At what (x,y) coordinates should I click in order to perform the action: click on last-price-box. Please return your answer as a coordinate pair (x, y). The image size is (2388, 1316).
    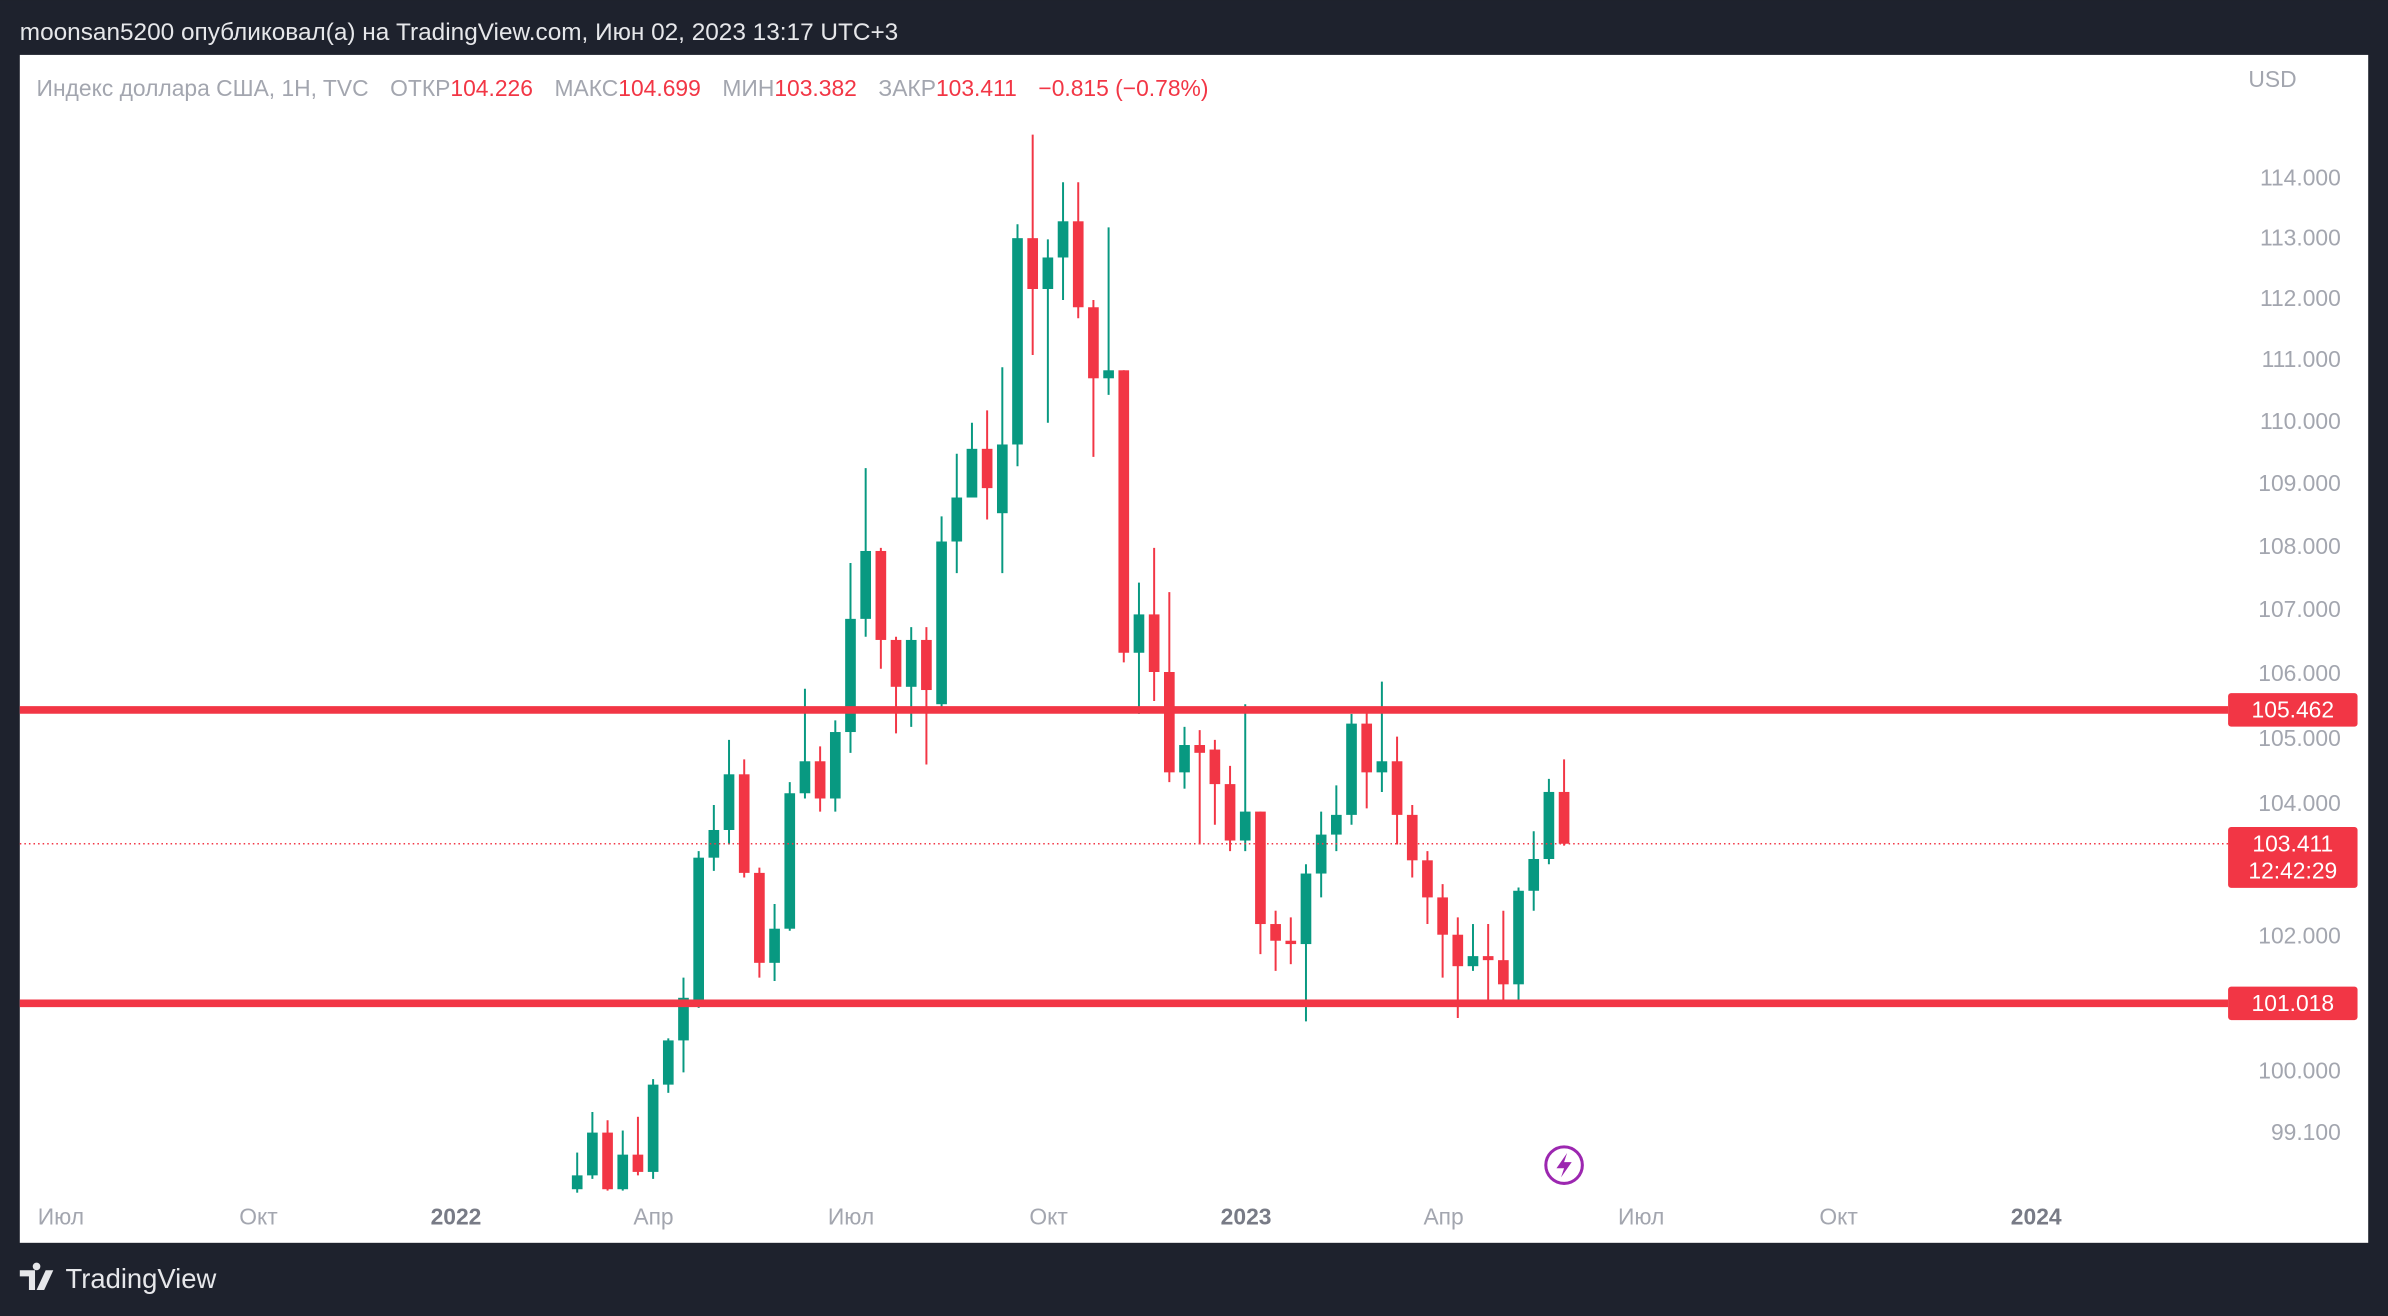
    Looking at the image, I should click on (2293, 857).